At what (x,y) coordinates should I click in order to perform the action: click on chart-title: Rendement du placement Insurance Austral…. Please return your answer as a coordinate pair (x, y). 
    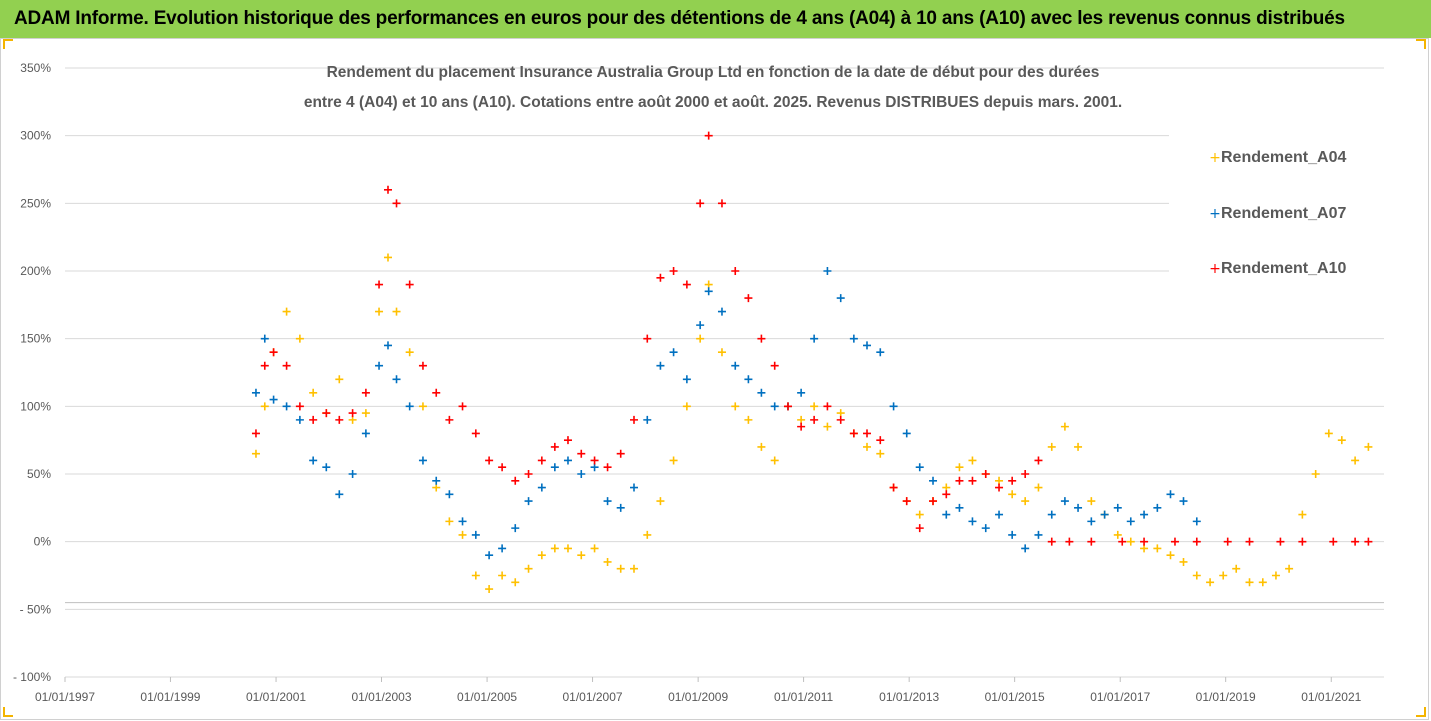
    Looking at the image, I should click on (713, 87).